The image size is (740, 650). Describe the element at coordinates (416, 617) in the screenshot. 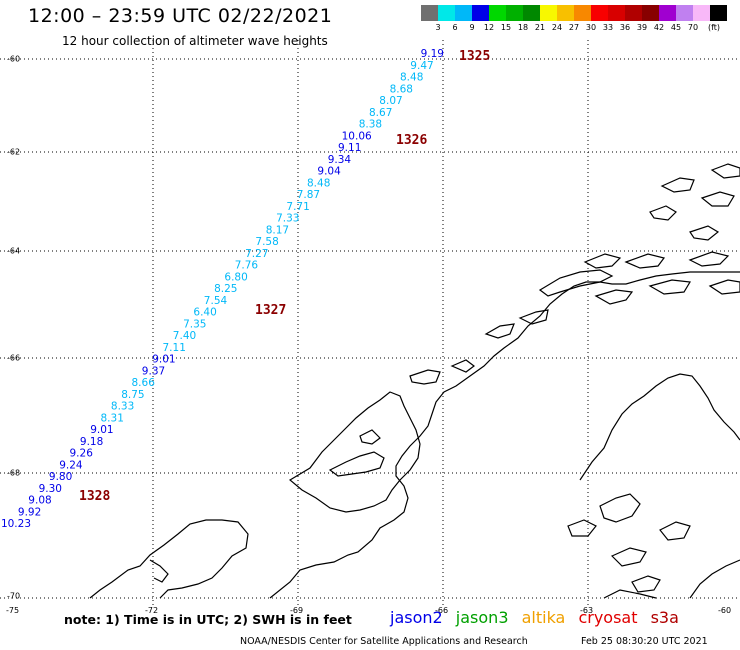

I see `satellite-jason2: jason2` at that location.